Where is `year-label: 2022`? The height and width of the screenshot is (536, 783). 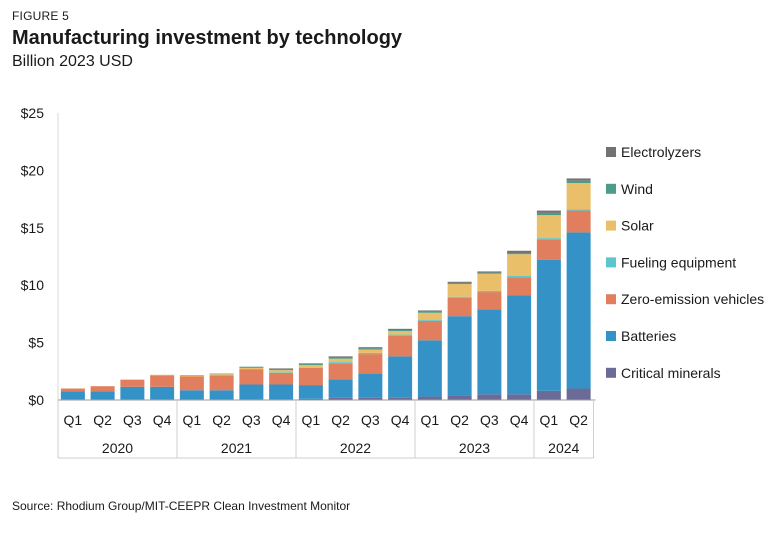 year-label: 2022 is located at coordinates (355, 448).